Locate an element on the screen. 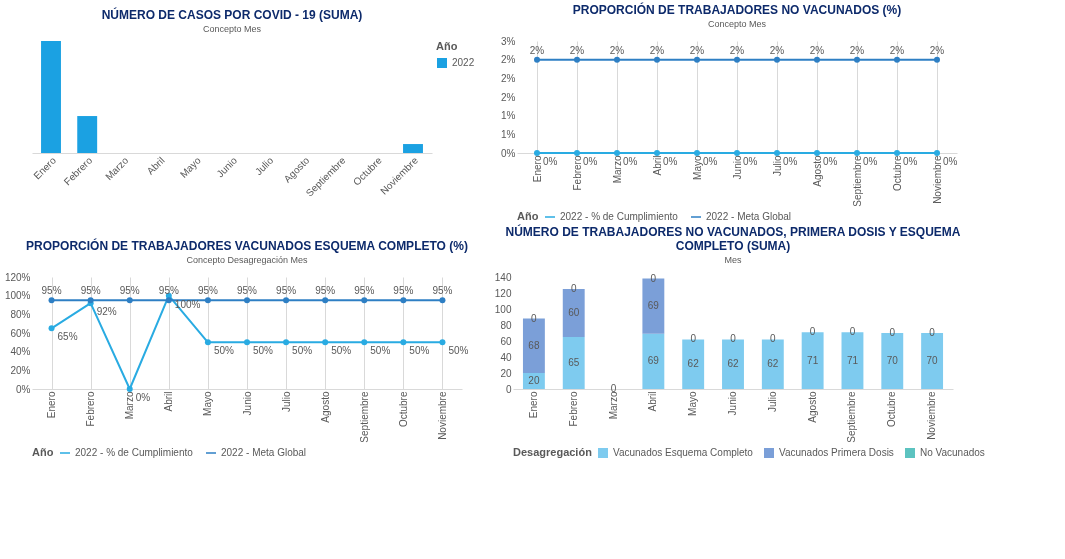 The image size is (1065, 559). data-label: 92% is located at coordinates (106, 312).